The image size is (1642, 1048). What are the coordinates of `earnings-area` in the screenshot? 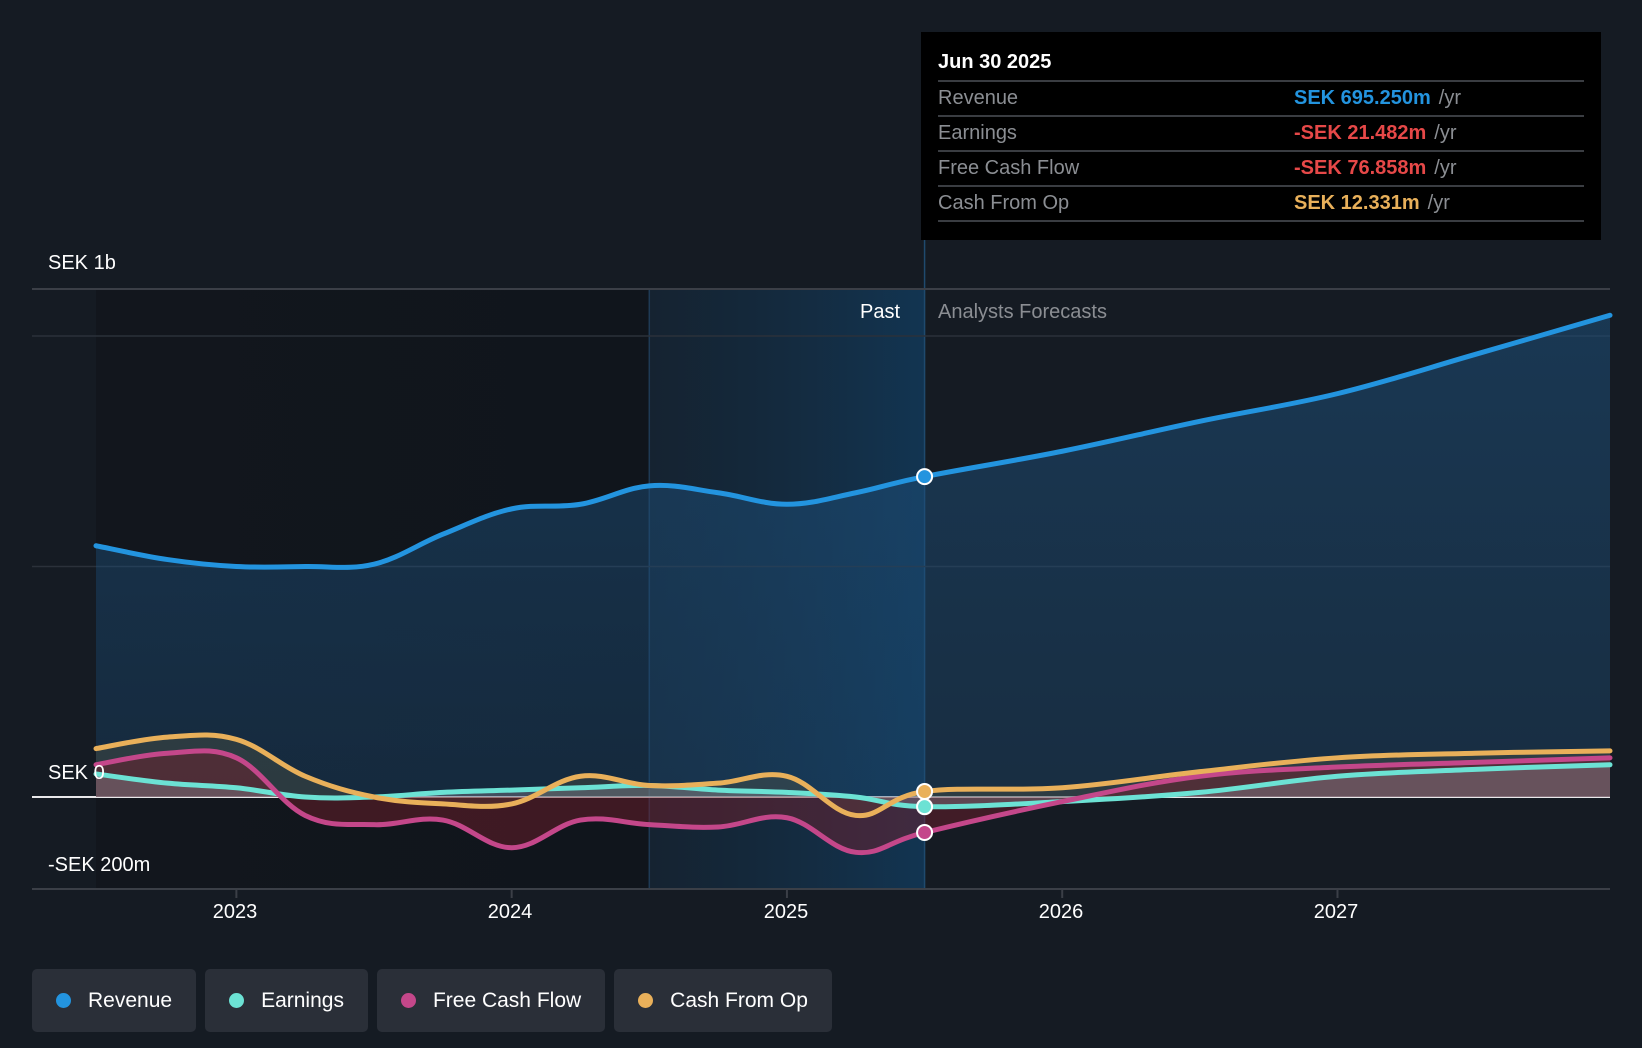 It's located at (853, 785).